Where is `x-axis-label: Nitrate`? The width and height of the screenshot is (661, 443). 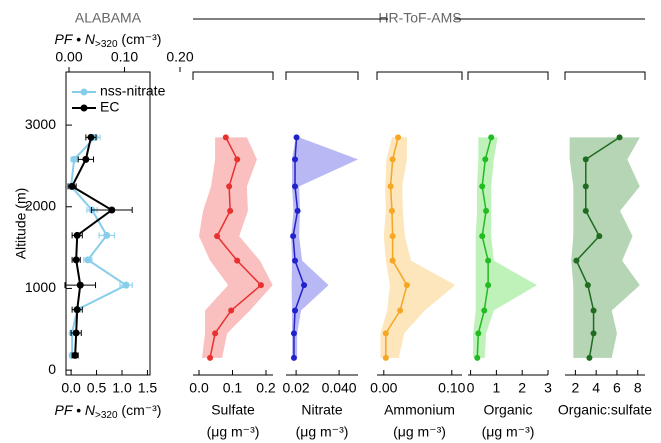 x-axis-label: Nitrate is located at coordinates (321, 410).